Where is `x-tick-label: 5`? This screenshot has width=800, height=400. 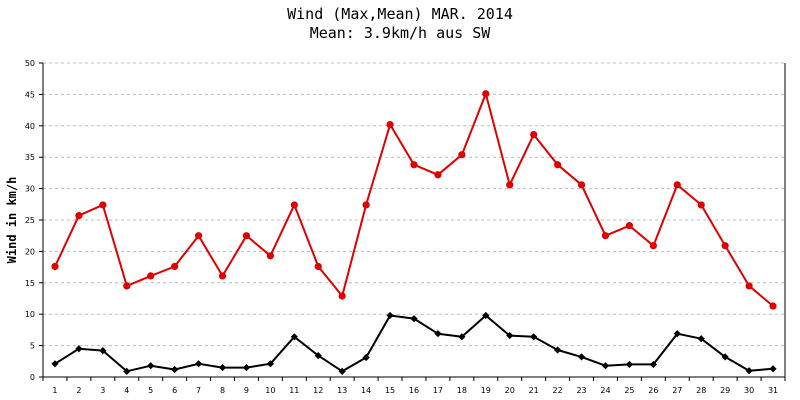 x-tick-label: 5 is located at coordinates (150, 390).